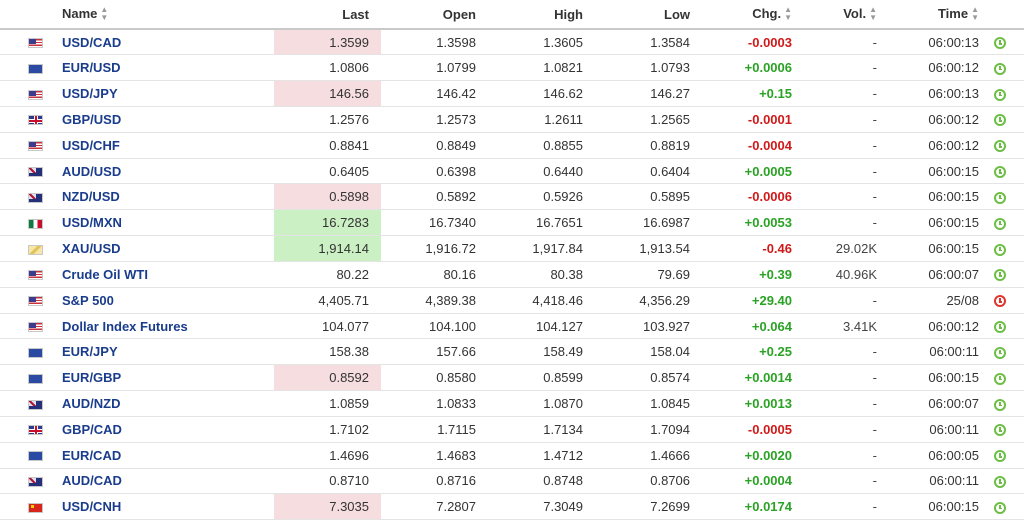 This screenshot has width=1024, height=526. What do you see at coordinates (90, 352) in the screenshot?
I see `instrument-link: EUR/JPY` at bounding box center [90, 352].